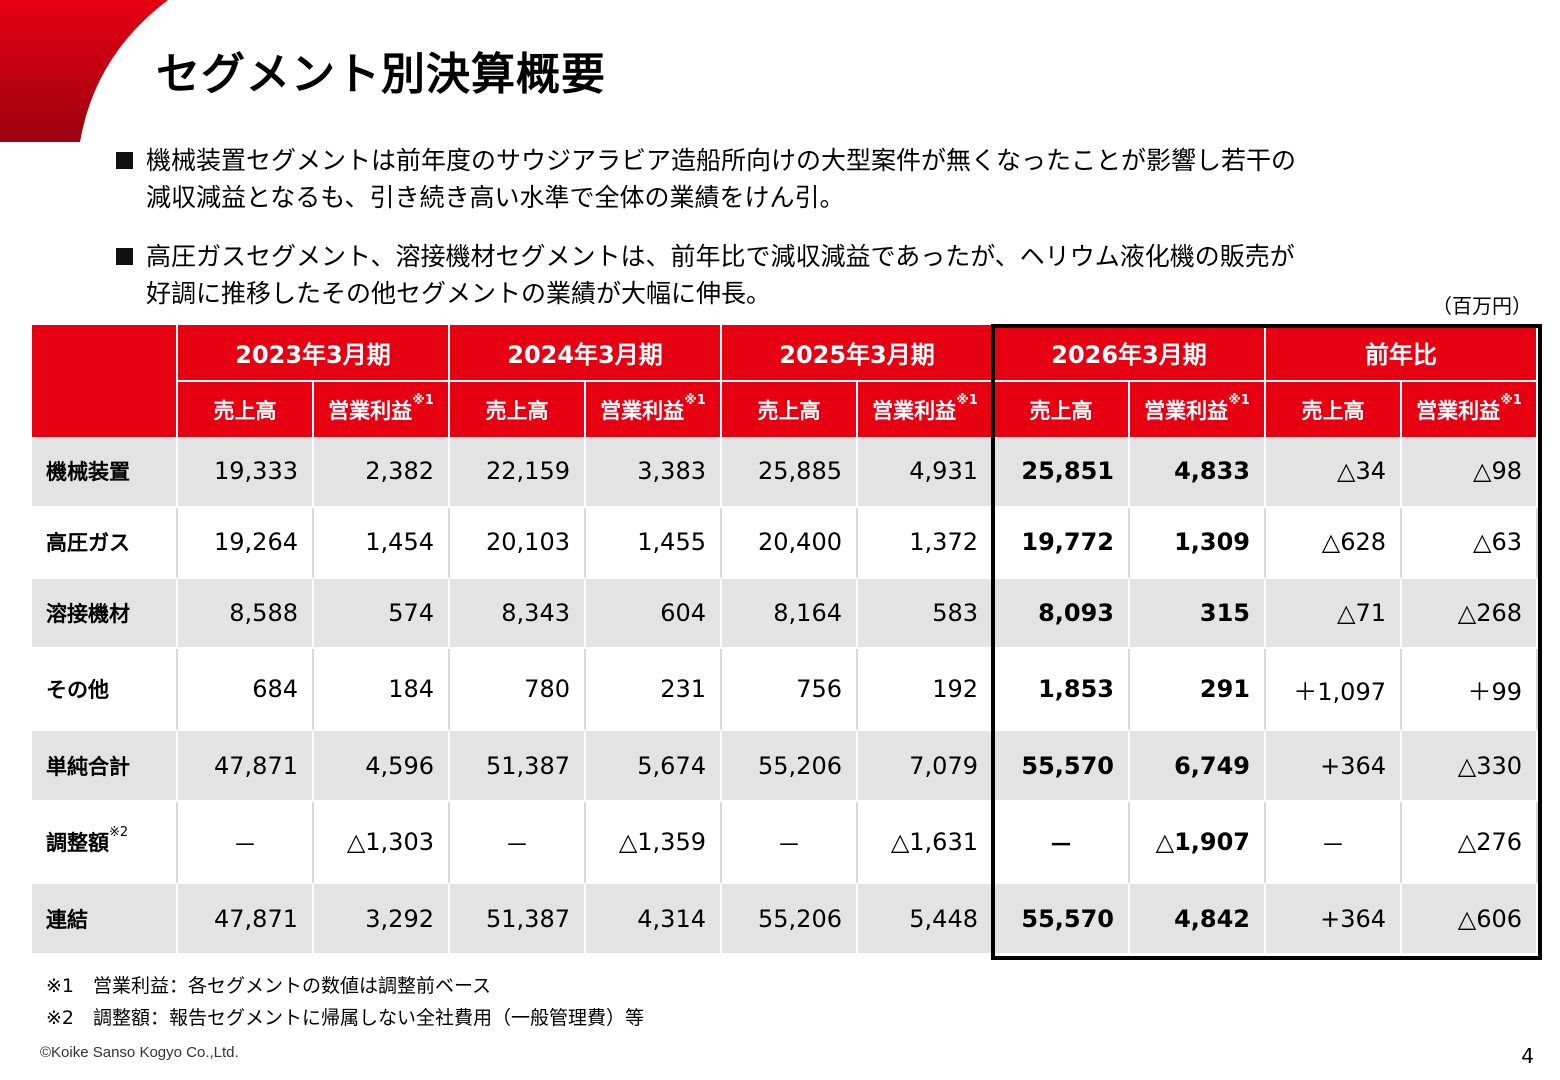  I want to click on table-cell: 19,264, so click(246, 543).